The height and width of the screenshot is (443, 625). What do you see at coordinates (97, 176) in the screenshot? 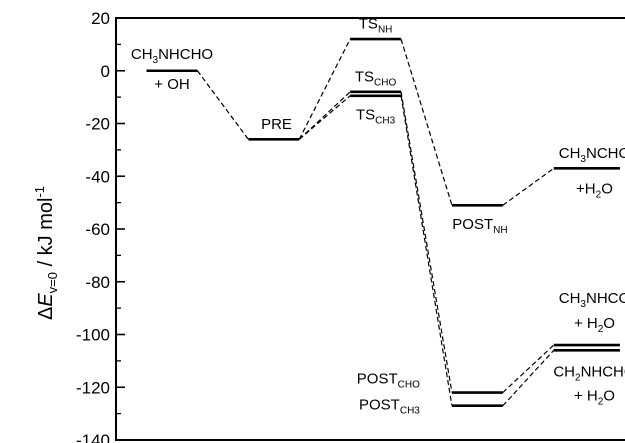
I see `y-tick-label: -40` at bounding box center [97, 176].